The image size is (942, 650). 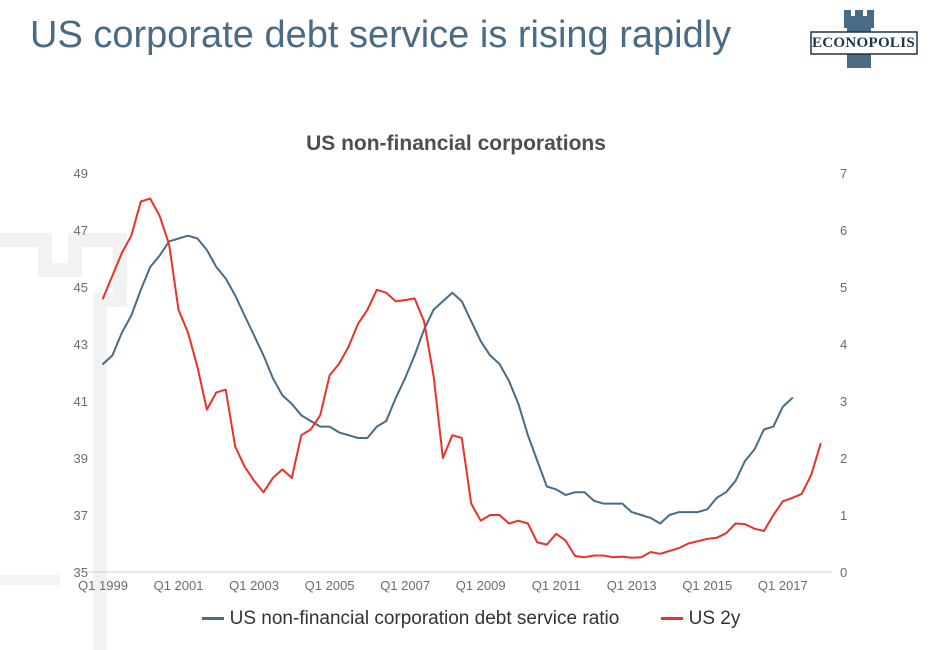 What do you see at coordinates (81, 458) in the screenshot?
I see `y-left-tick-label: 39` at bounding box center [81, 458].